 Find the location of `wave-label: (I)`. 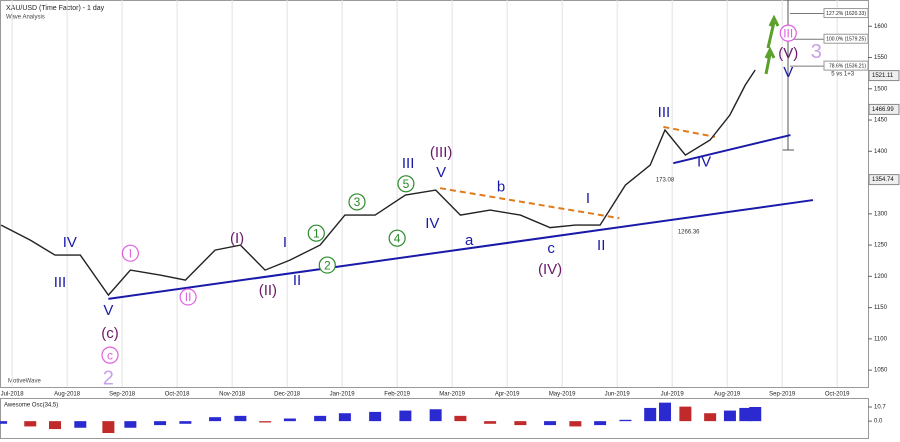

wave-label: (I) is located at coordinates (237, 238).